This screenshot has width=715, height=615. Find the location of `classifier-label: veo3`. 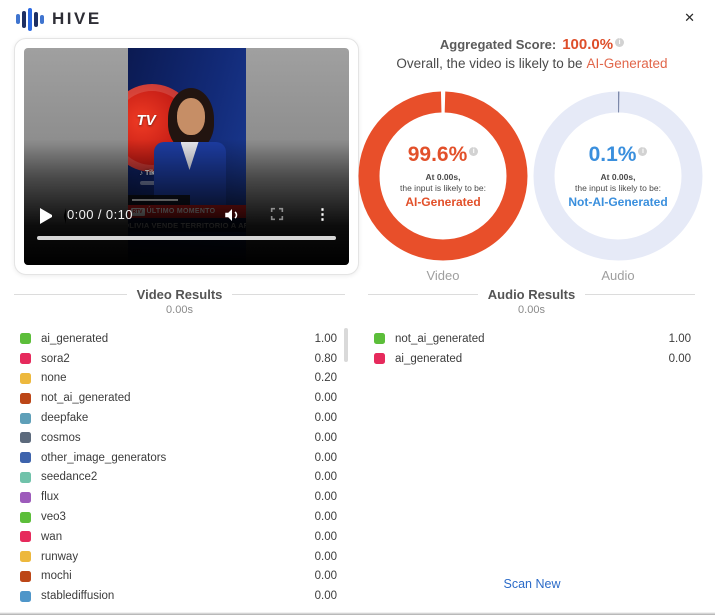

classifier-label: veo3 is located at coordinates (53, 517).